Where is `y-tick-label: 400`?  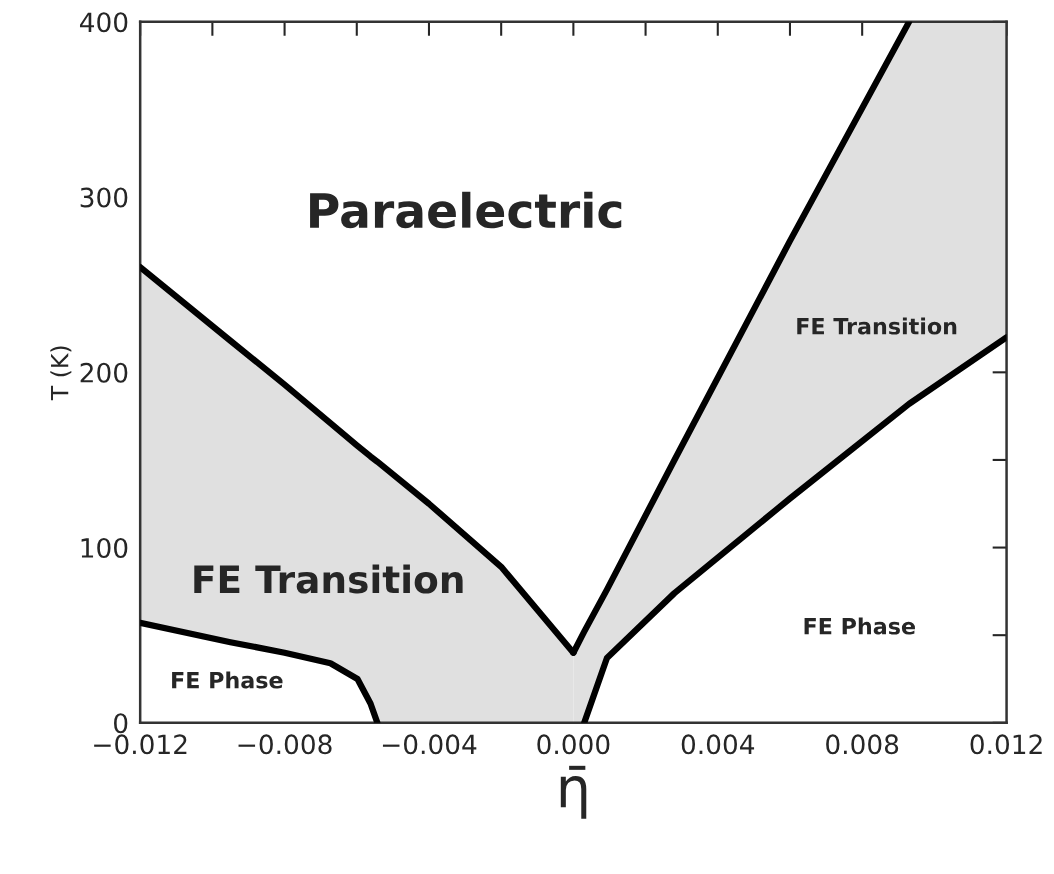
y-tick-label: 400 is located at coordinates (103, 22).